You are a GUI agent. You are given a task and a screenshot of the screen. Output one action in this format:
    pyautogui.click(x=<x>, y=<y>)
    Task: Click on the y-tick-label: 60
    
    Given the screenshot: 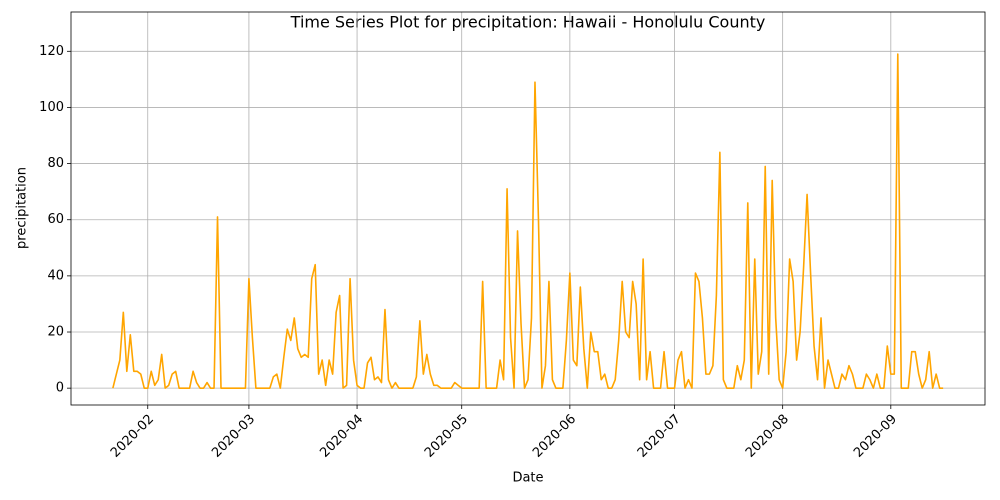 What is the action you would take?
    pyautogui.click(x=55, y=219)
    